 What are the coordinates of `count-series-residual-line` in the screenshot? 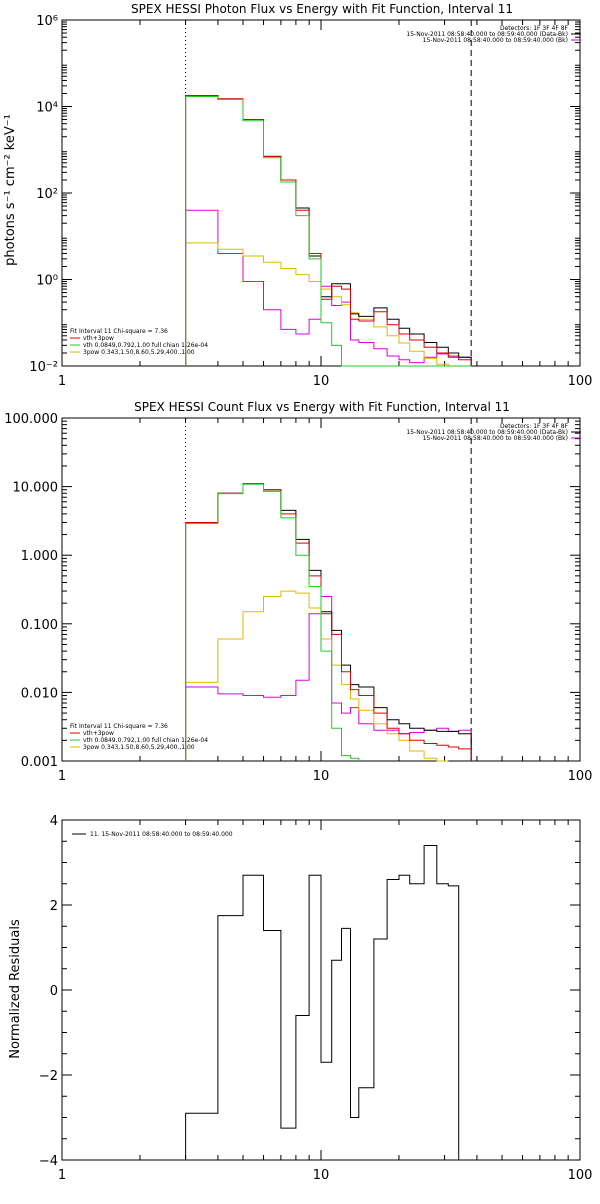 It's located at (328, 678).